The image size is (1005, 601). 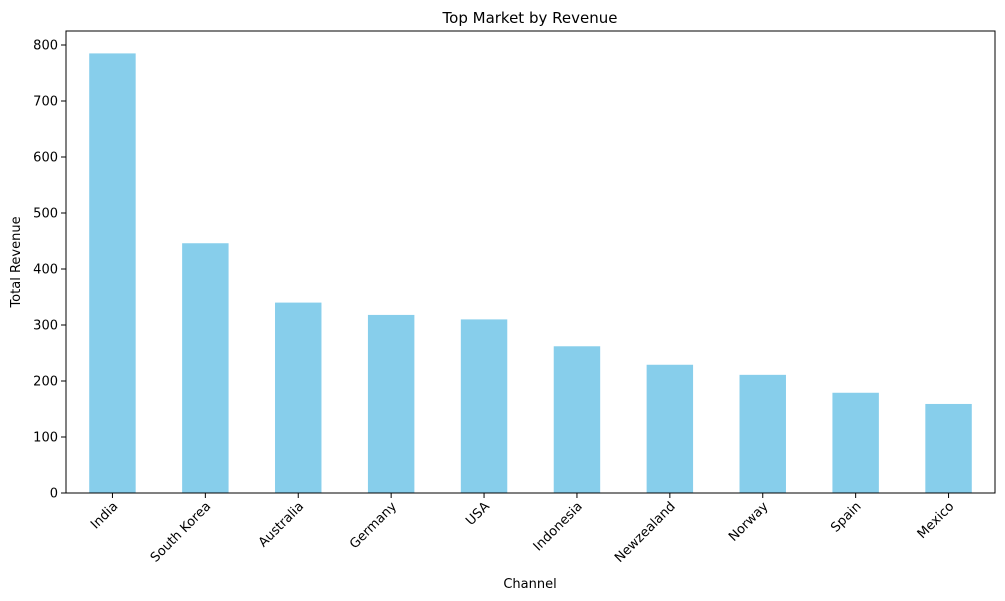 I want to click on x-tick-label: Mexico, so click(x=936, y=520).